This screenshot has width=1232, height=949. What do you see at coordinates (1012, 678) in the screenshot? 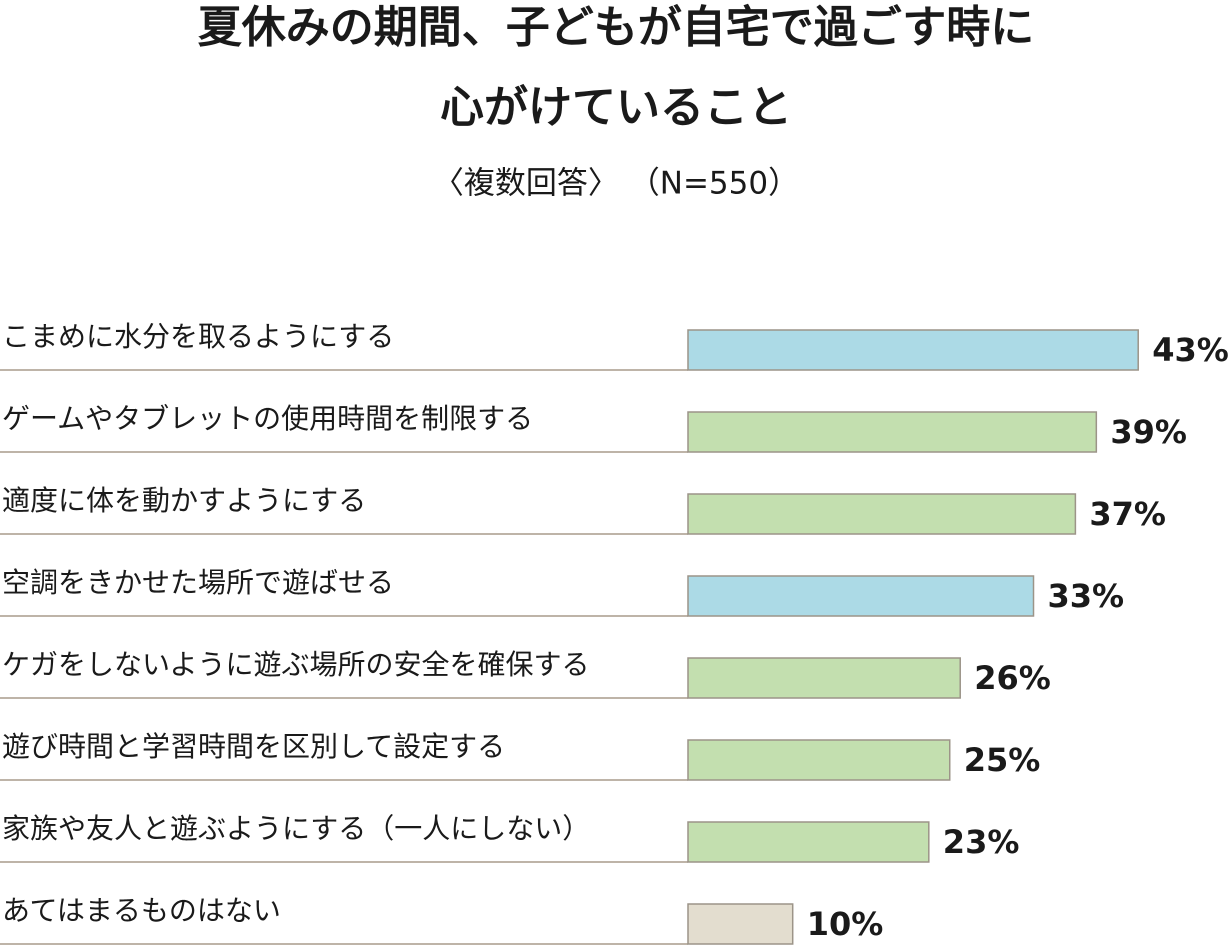
I see `value-label: 26%` at bounding box center [1012, 678].